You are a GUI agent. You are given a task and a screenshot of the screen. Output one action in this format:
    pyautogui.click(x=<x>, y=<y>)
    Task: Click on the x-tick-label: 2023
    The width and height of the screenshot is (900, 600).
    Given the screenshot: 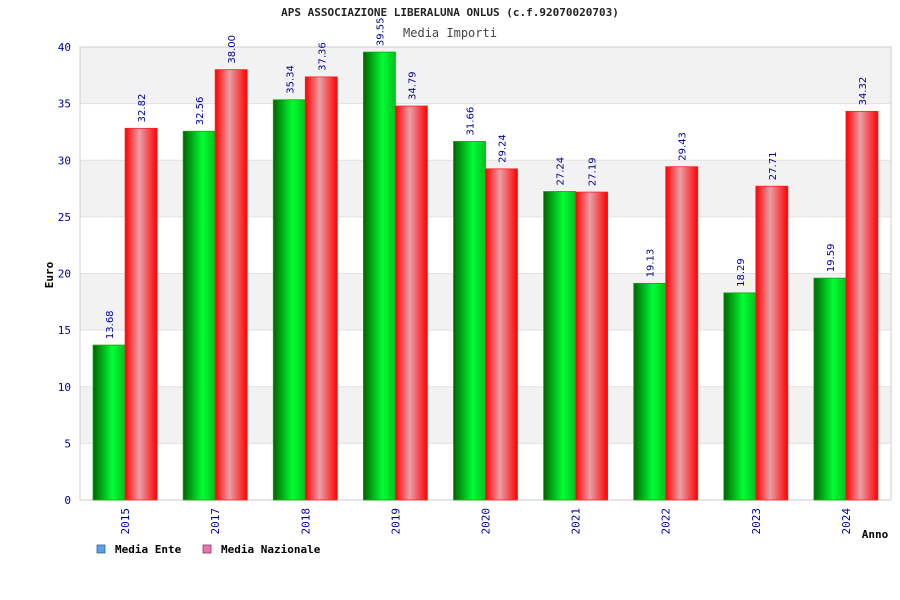 What is the action you would take?
    pyautogui.click(x=756, y=521)
    